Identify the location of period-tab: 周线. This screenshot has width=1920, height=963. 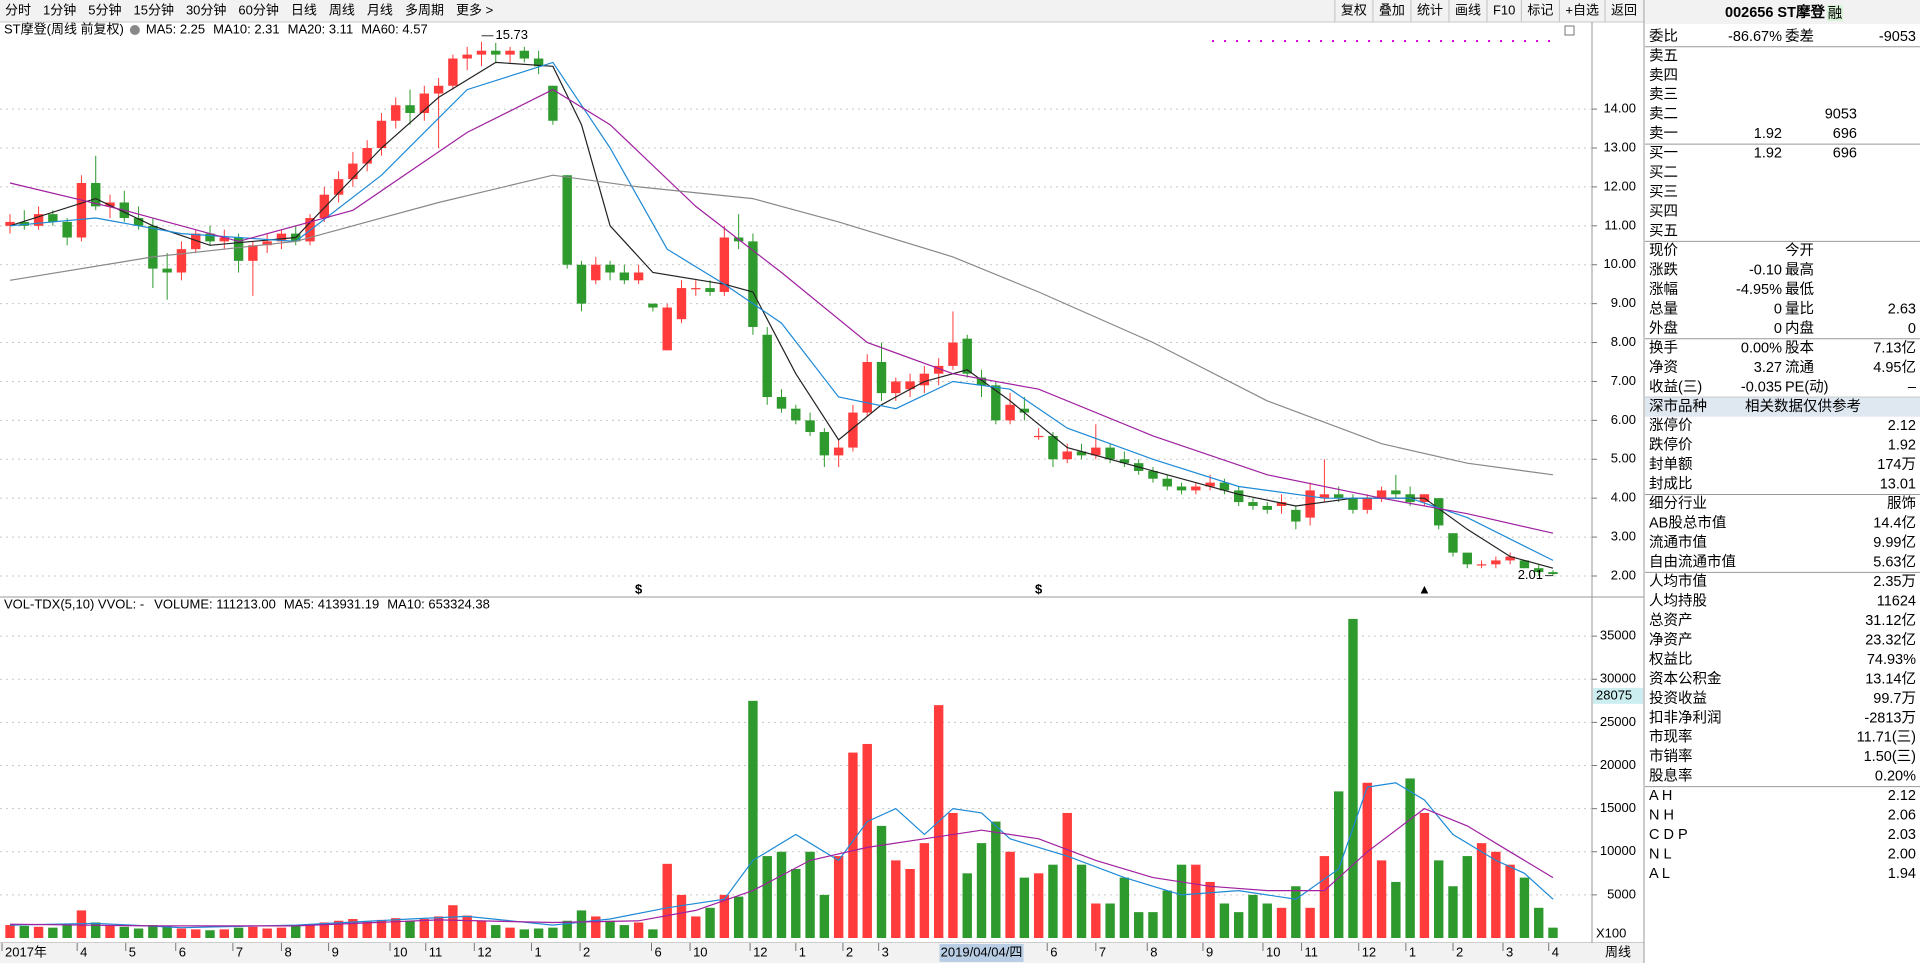
(342, 9).